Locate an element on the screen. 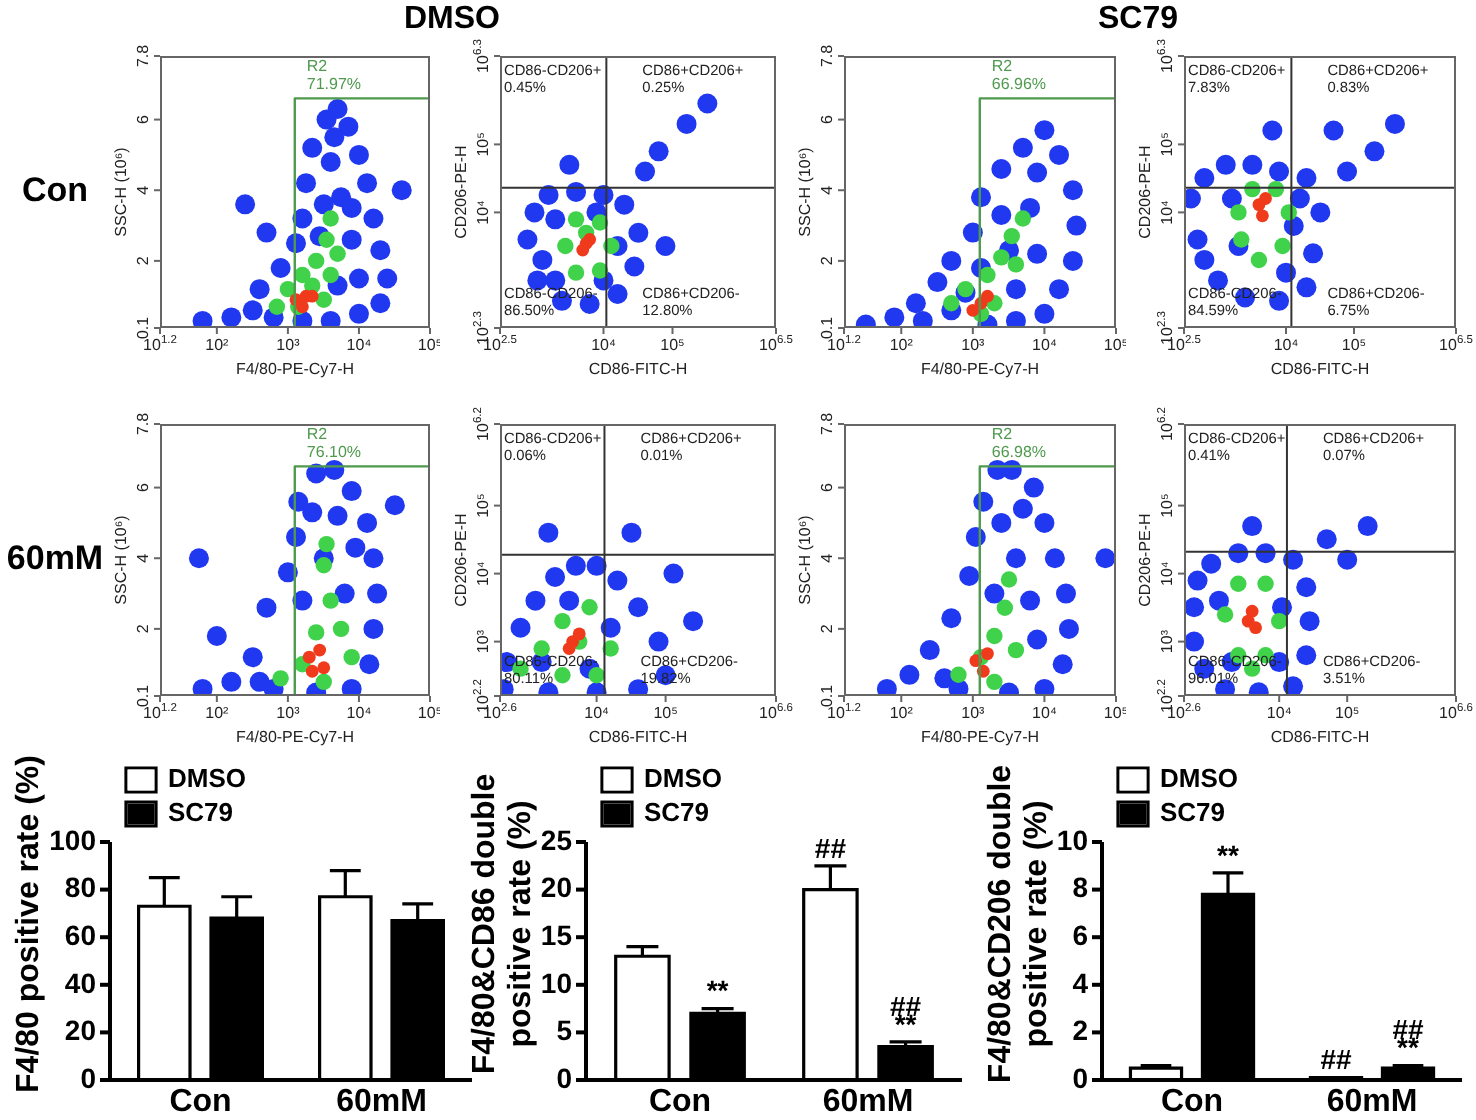 The height and width of the screenshot is (1120, 1476). series-label: R2 66.96% is located at coordinates (1019, 74).